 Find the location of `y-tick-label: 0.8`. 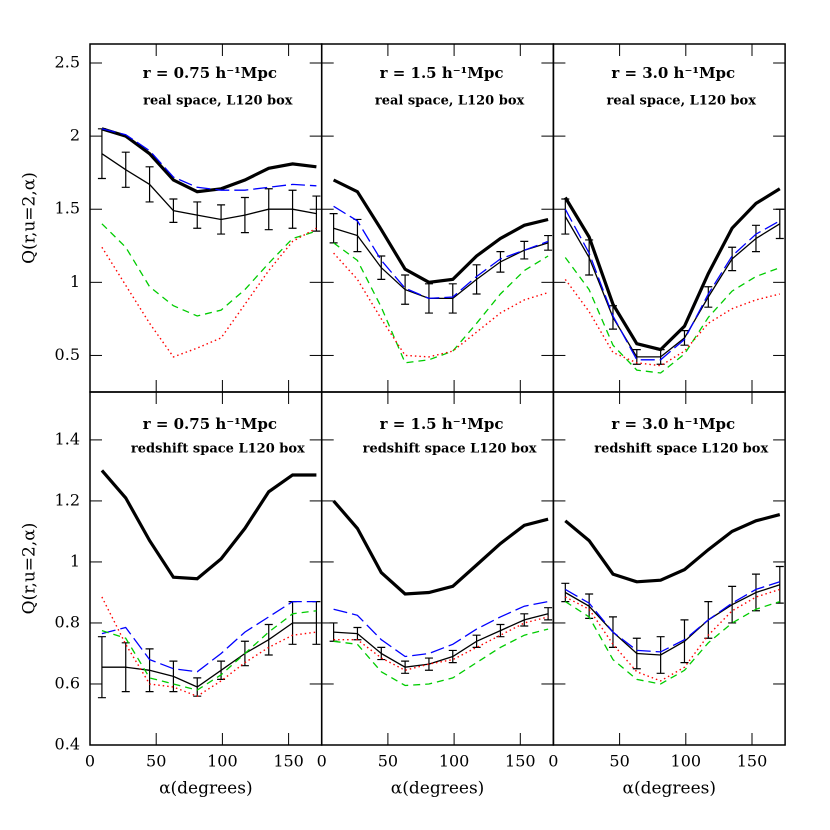

y-tick-label: 0.8 is located at coordinates (67, 621).